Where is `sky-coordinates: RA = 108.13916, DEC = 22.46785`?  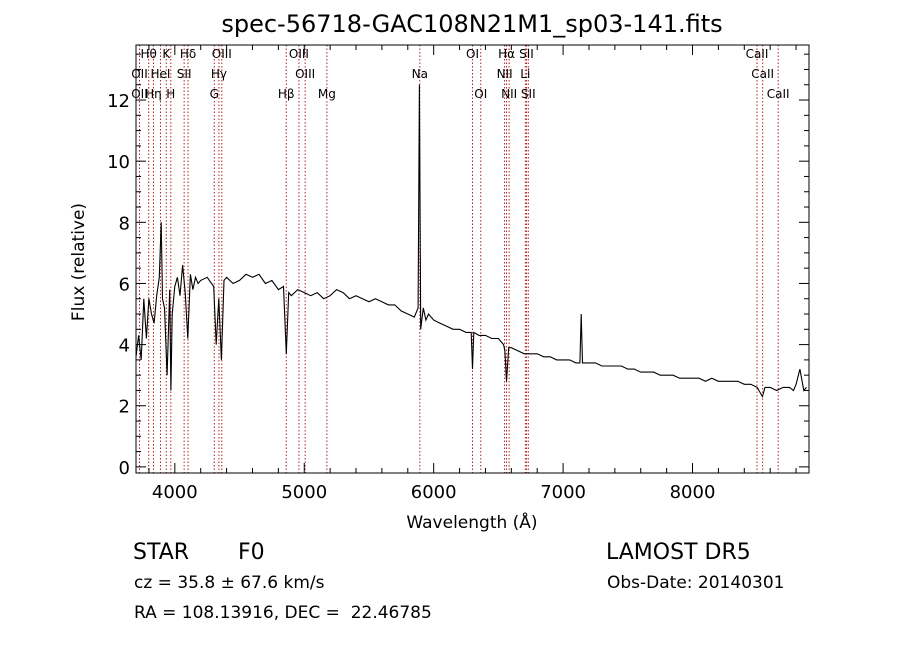
sky-coordinates: RA = 108.13916, DEC = 22.46785 is located at coordinates (283, 613).